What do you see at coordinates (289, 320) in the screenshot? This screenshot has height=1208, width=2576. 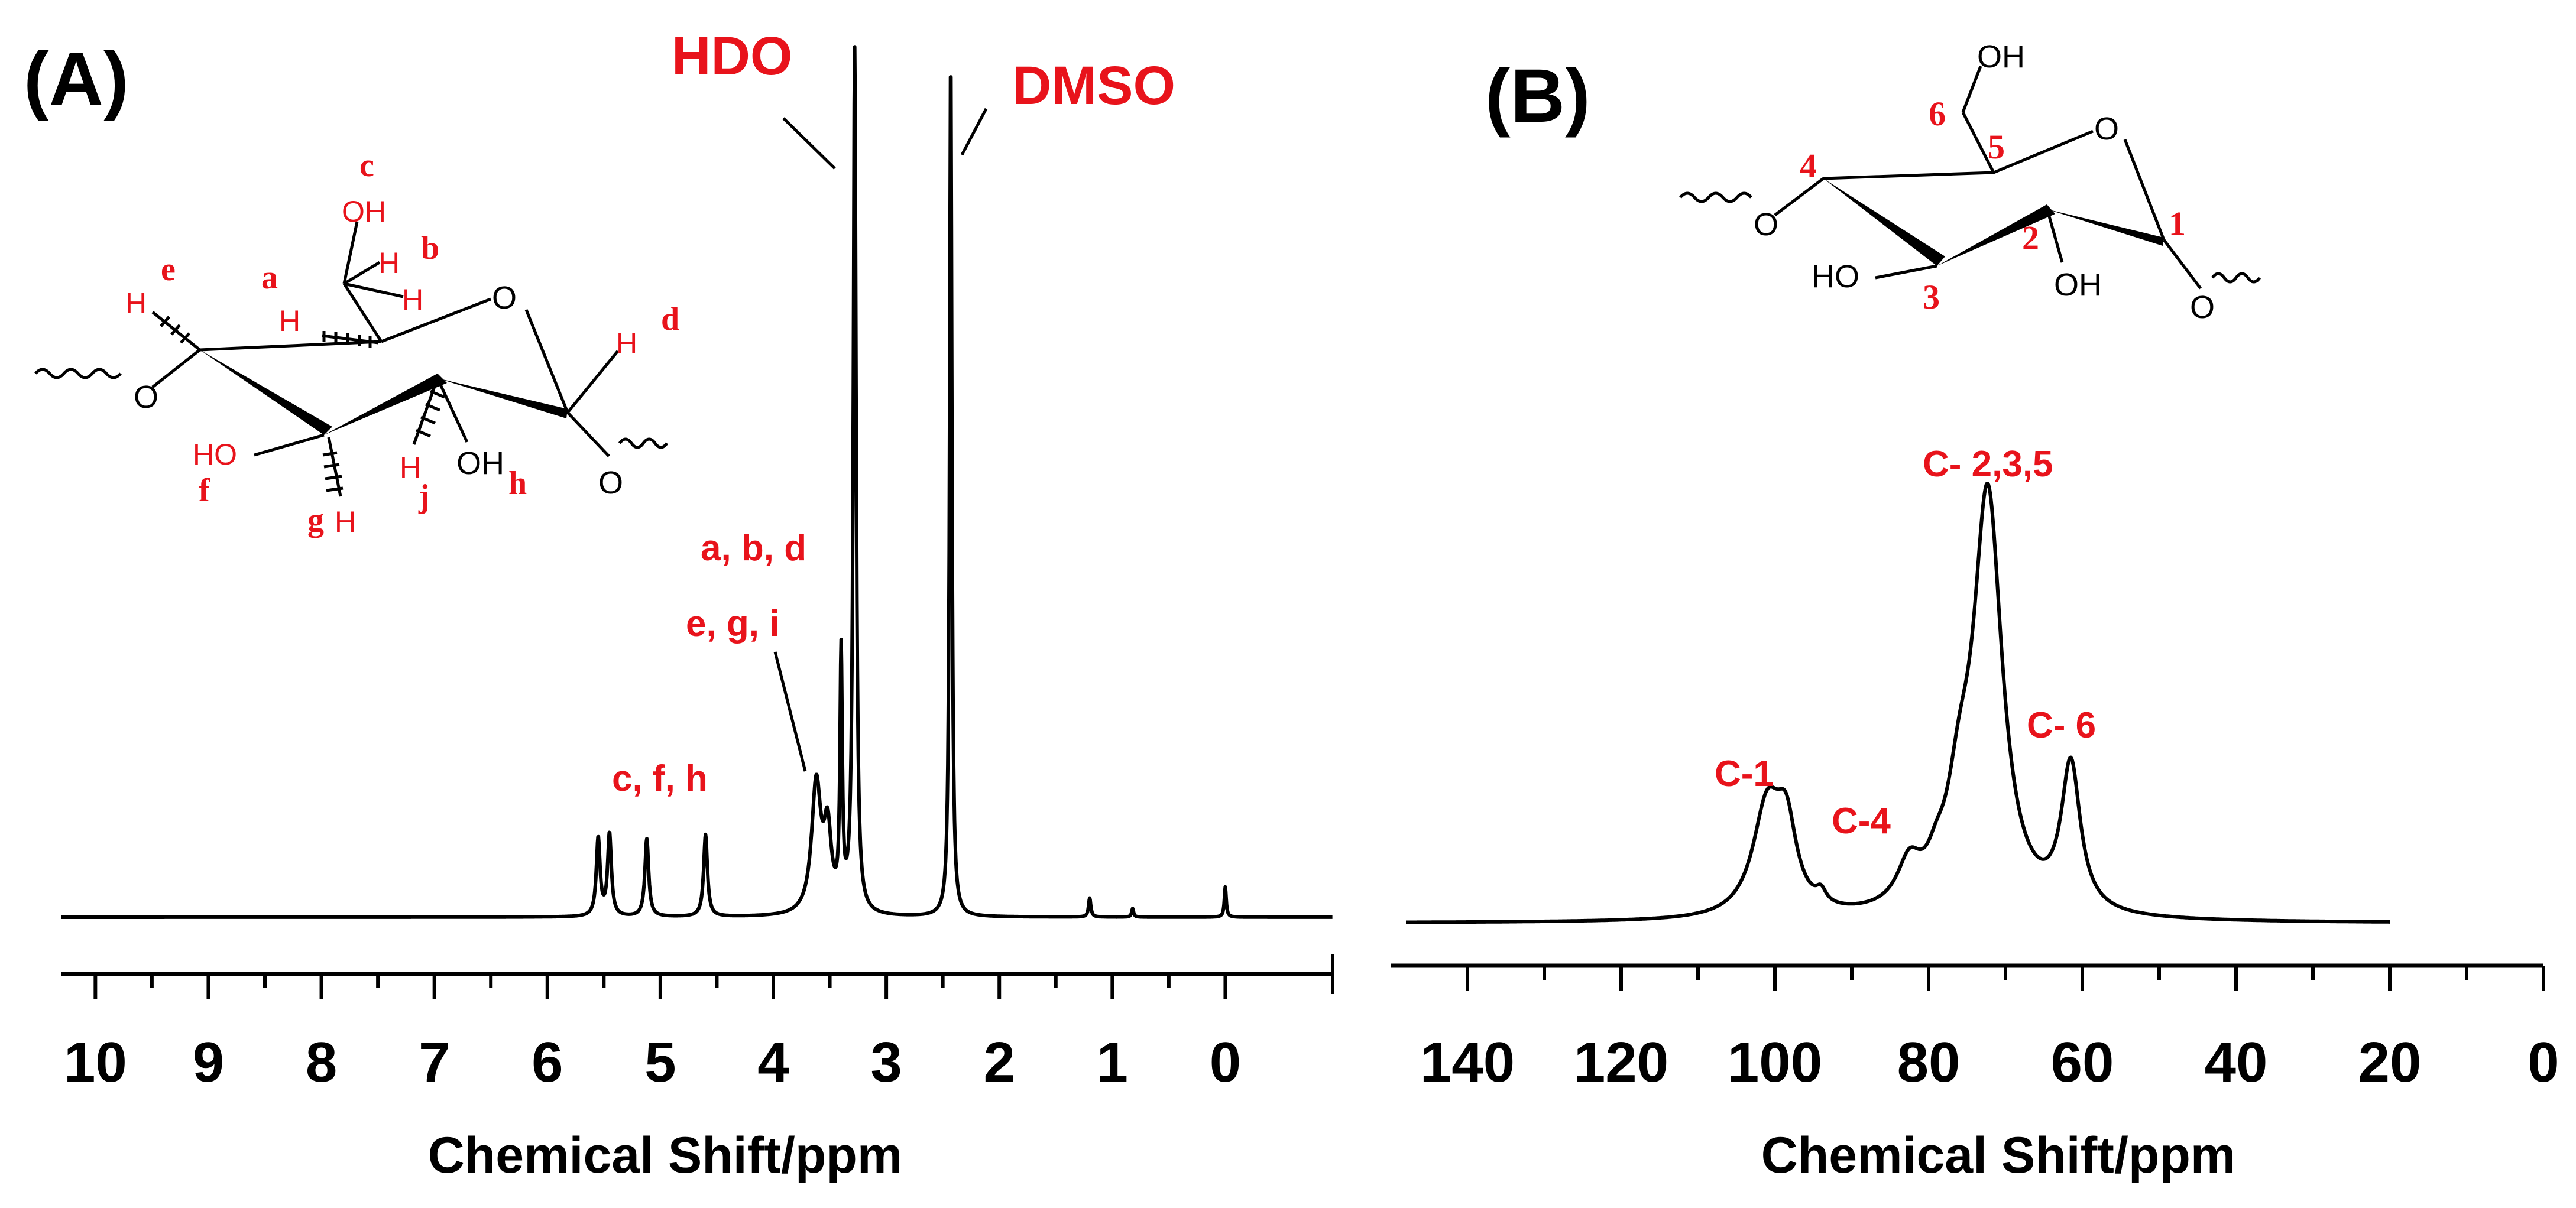 I see `h-a: H` at bounding box center [289, 320].